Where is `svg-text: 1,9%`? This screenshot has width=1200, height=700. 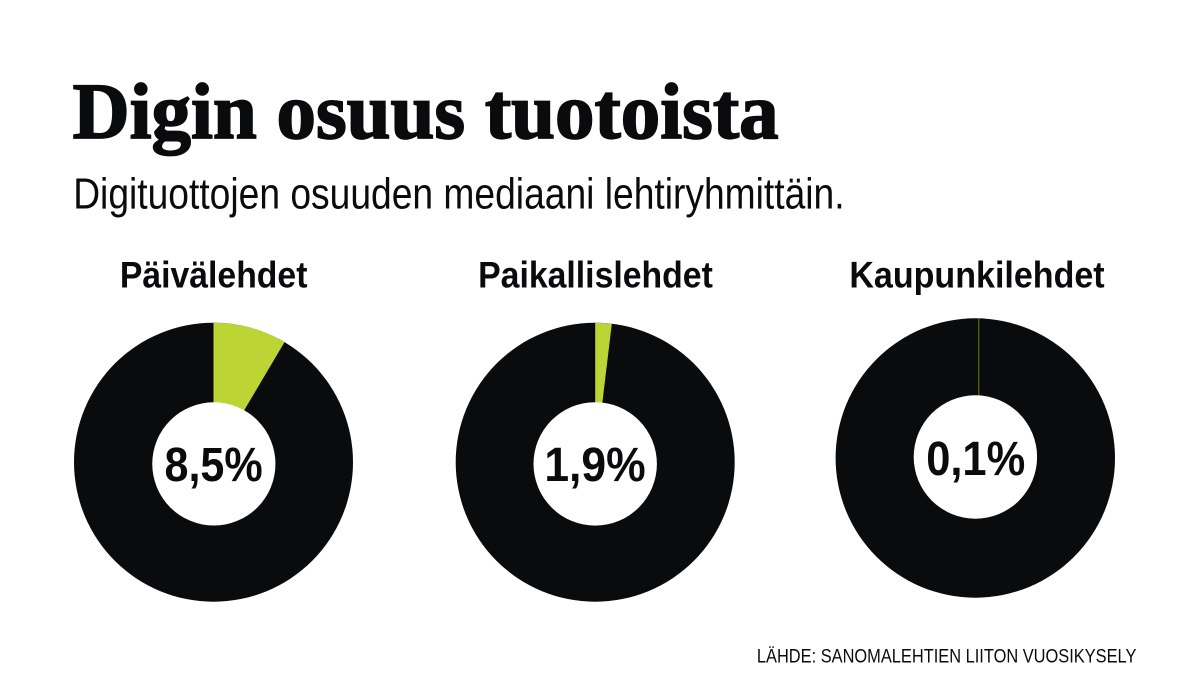
svg-text: 1,9% is located at coordinates (594, 465).